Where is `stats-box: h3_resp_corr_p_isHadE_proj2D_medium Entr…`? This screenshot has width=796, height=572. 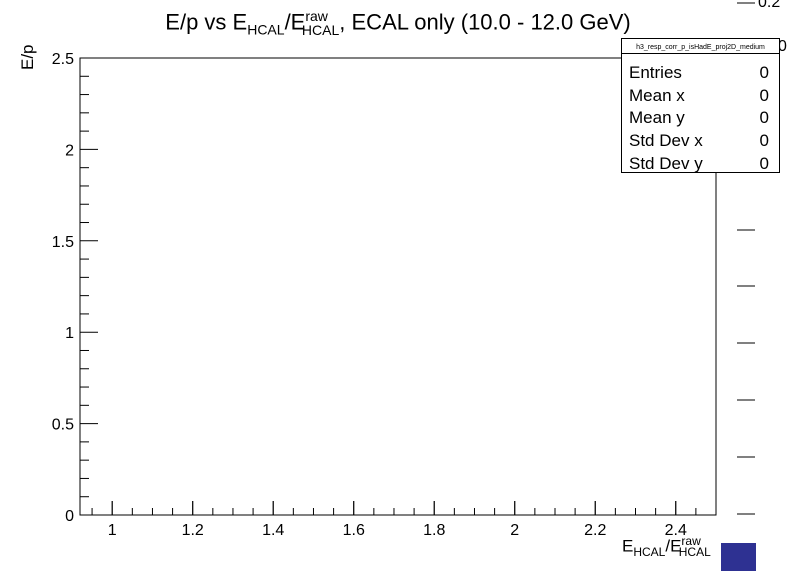 stats-box: h3_resp_corr_p_isHadE_proj2D_medium Entr… is located at coordinates (700, 105).